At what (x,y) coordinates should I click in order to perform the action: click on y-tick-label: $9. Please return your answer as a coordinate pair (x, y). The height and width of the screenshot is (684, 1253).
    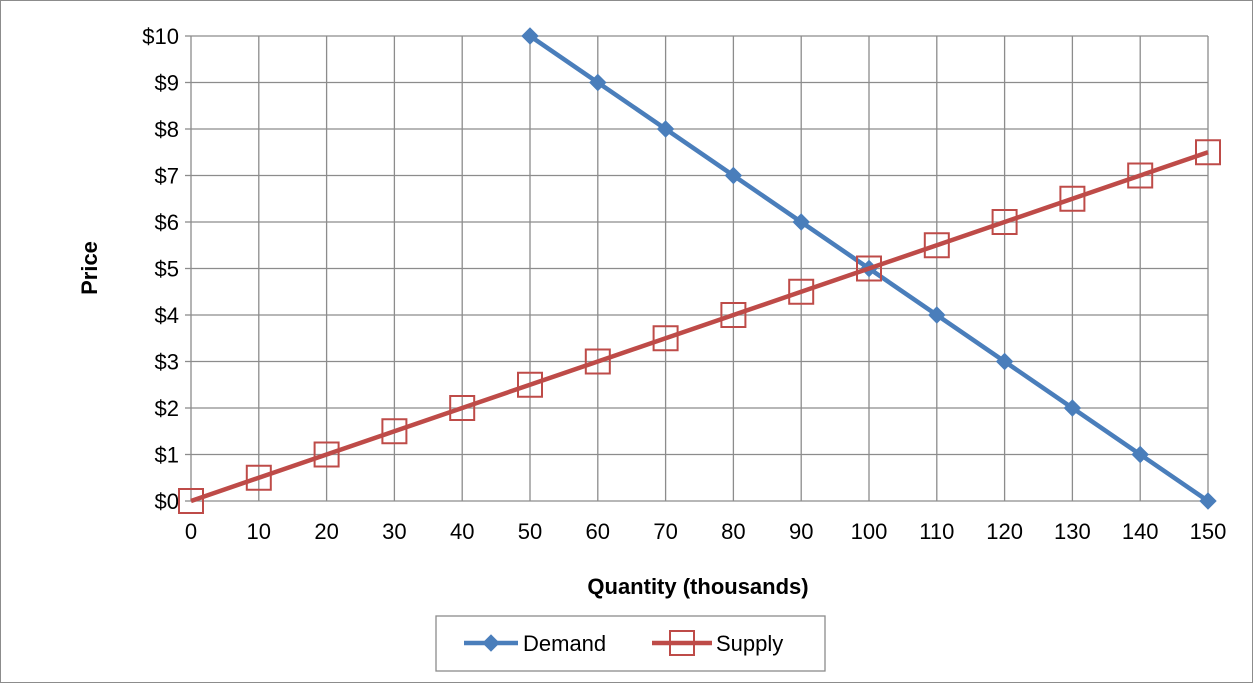
    Looking at the image, I should click on (167, 83).